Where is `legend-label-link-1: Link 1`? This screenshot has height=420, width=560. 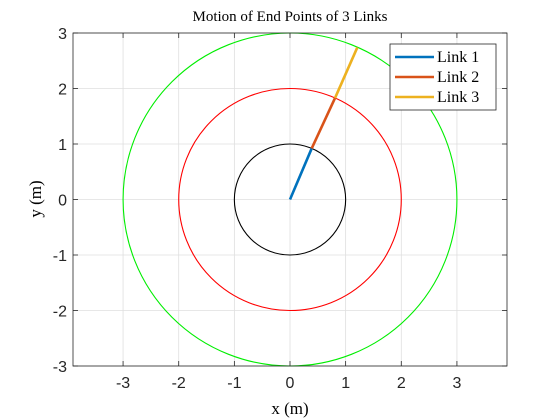 legend-label-link-1: Link 1 is located at coordinates (458, 57).